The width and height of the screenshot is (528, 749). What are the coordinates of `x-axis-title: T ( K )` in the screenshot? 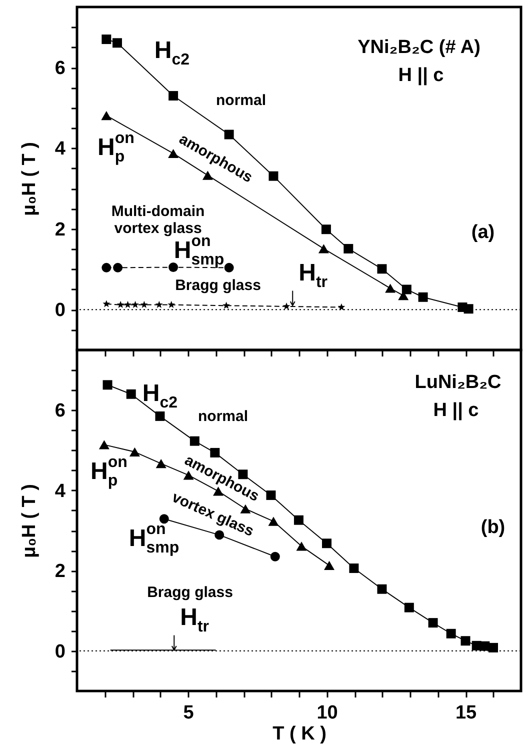 It's located at (299, 734).